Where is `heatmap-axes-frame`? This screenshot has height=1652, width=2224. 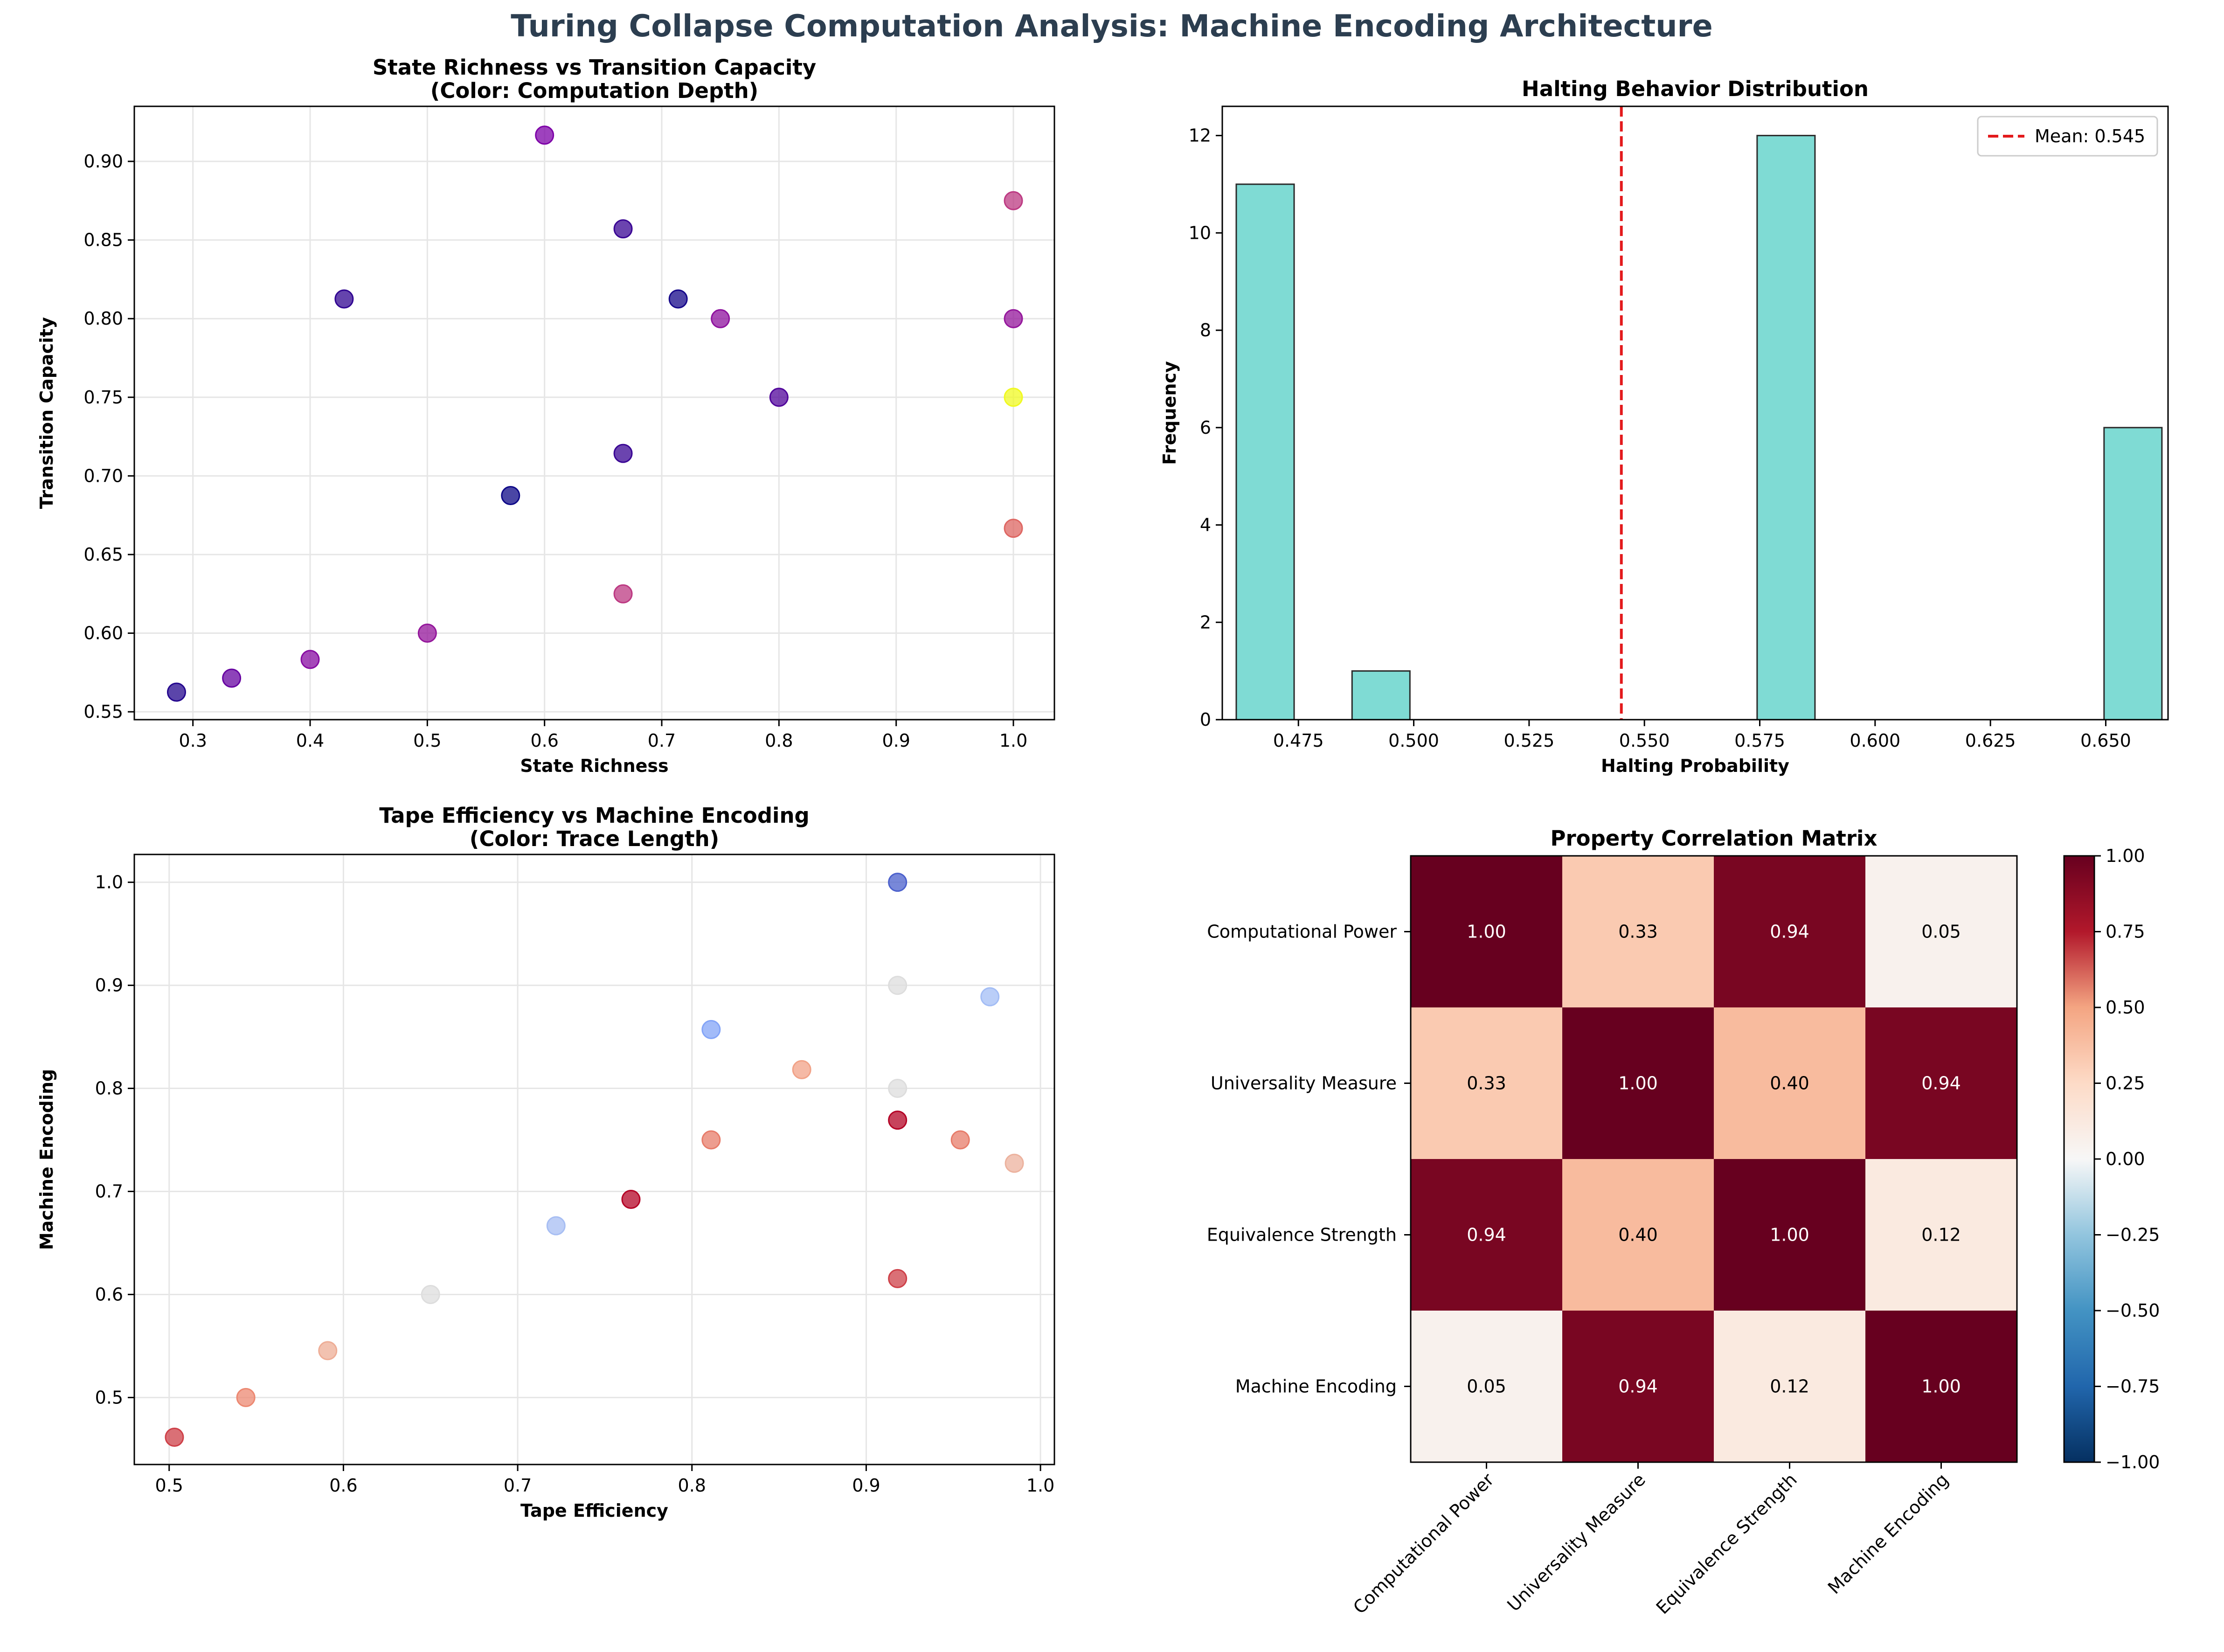
heatmap-axes-frame is located at coordinates (1714, 1159).